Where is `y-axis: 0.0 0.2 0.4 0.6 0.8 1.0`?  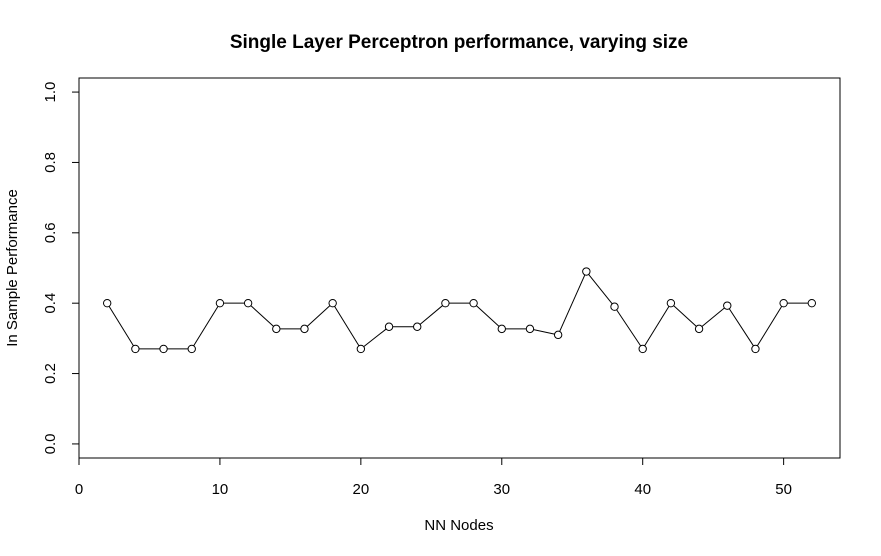
y-axis: 0.0 0.2 0.4 0.6 0.8 1.0 is located at coordinates (61, 268).